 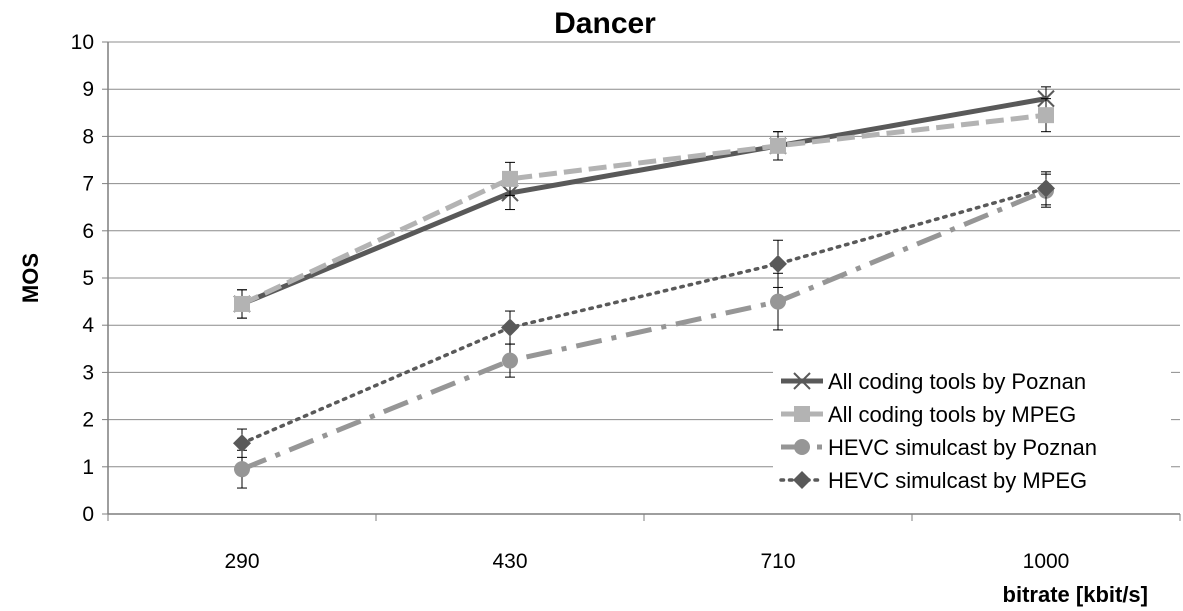 I want to click on chart-title: Dancer, so click(x=605, y=23).